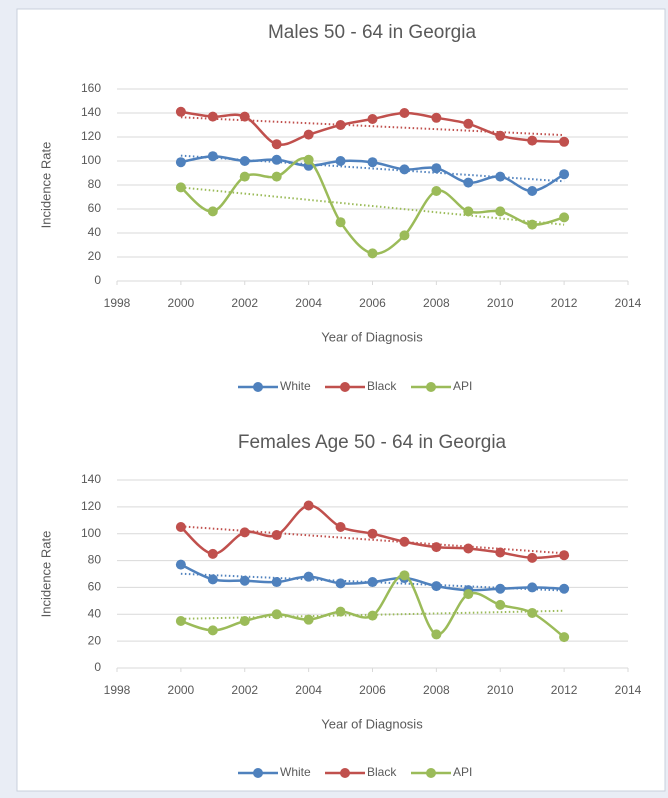 This screenshot has width=668, height=798. What do you see at coordinates (244, 690) in the screenshot?
I see `x-tick-label: 2002` at bounding box center [244, 690].